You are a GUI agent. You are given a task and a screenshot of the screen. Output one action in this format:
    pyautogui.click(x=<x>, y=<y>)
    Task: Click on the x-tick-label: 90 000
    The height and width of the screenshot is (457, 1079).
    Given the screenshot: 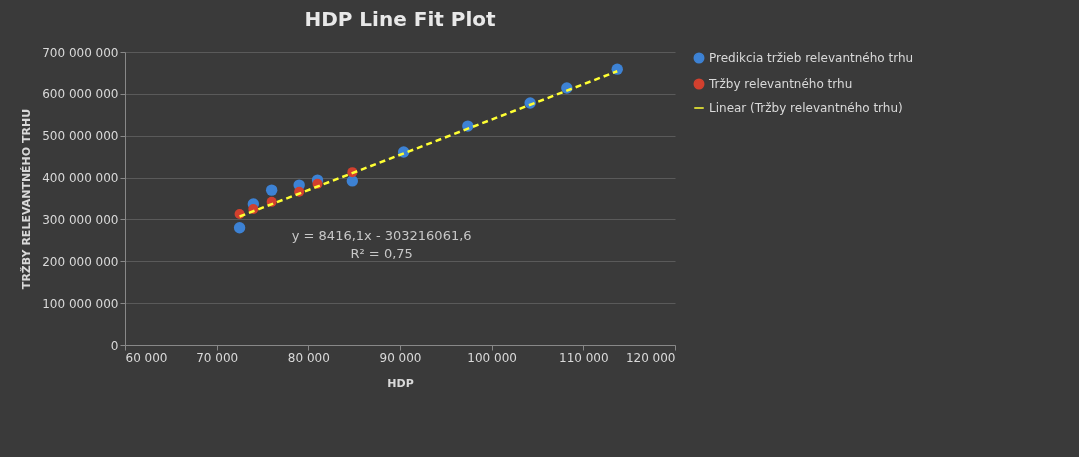 What is the action you would take?
    pyautogui.click(x=400, y=357)
    